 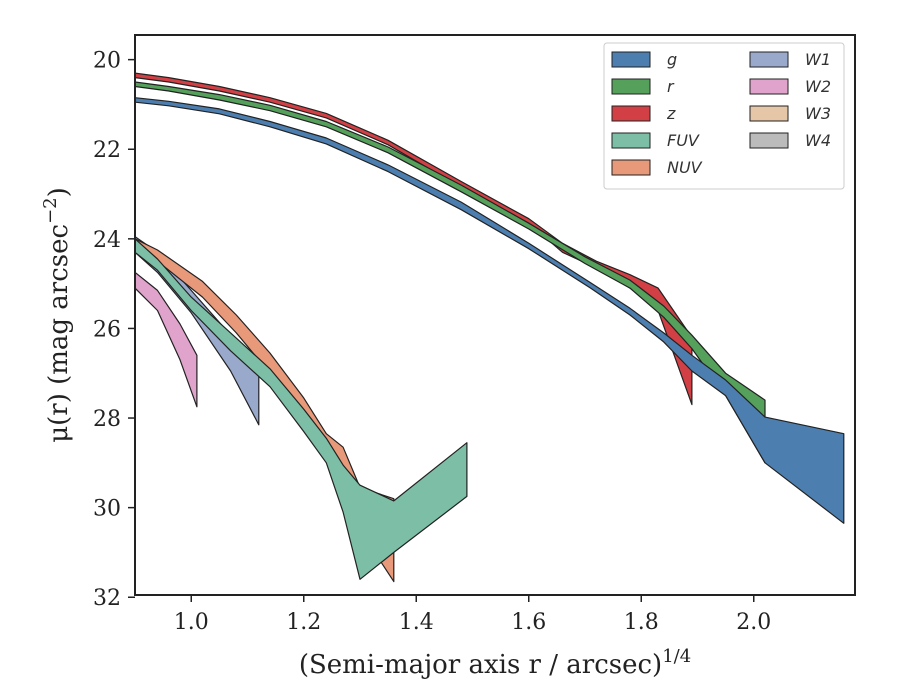 What do you see at coordinates (683, 140) in the screenshot?
I see `legend-label-fuv: FUV` at bounding box center [683, 140].